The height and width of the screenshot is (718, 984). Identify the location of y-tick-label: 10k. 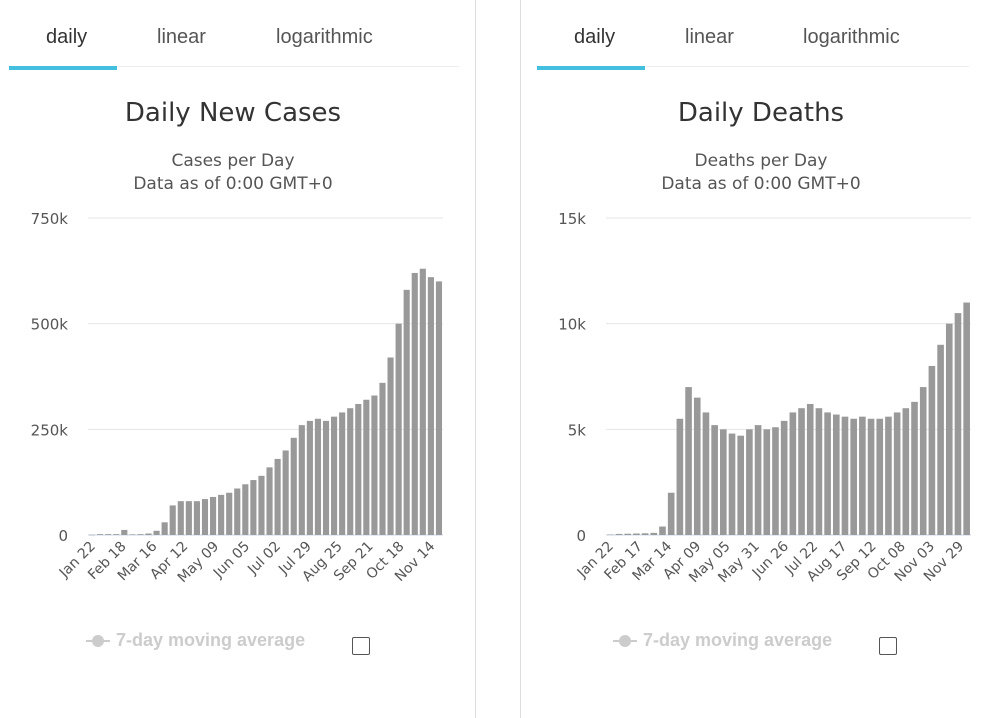
(572, 325).